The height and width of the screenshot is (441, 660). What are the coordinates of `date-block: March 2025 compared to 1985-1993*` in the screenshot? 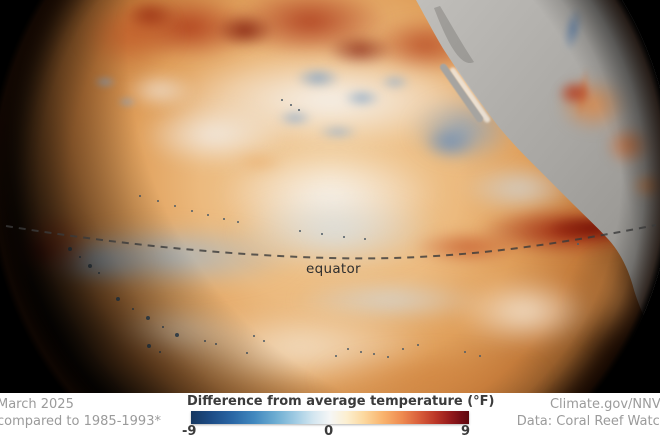 It's located at (80, 413).